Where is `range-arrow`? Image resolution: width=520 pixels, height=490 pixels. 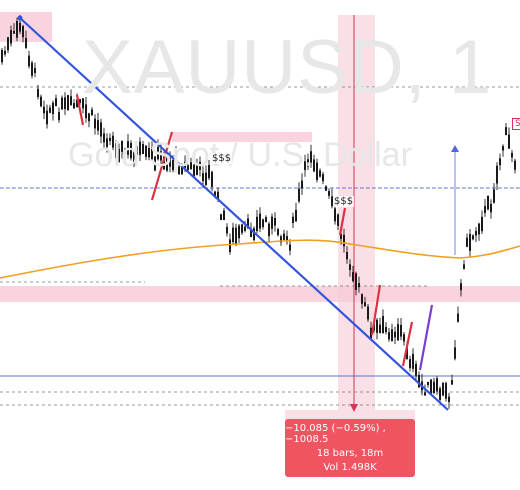
range-arrow is located at coordinates (455, 148).